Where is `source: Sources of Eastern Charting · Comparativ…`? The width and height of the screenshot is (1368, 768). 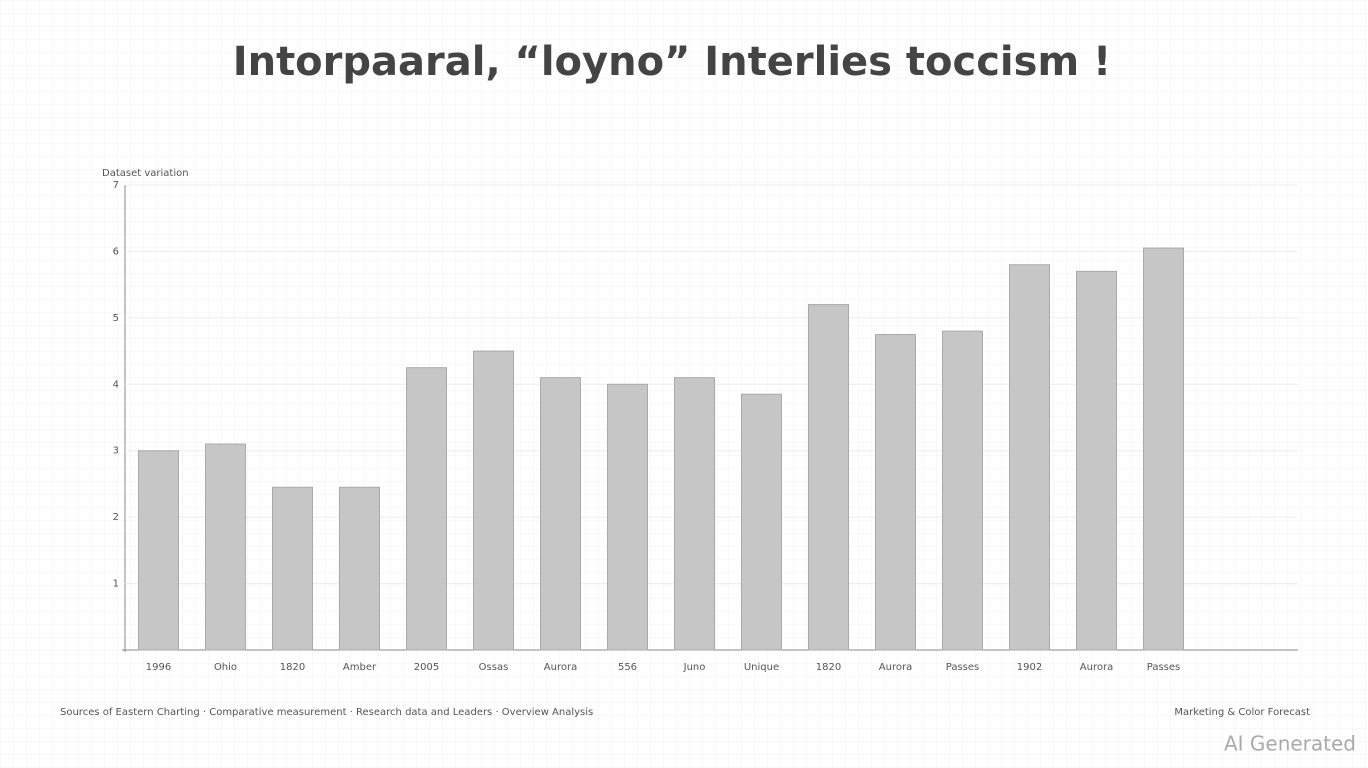
source: Sources of Eastern Charting · Comparativ… is located at coordinates (326, 712).